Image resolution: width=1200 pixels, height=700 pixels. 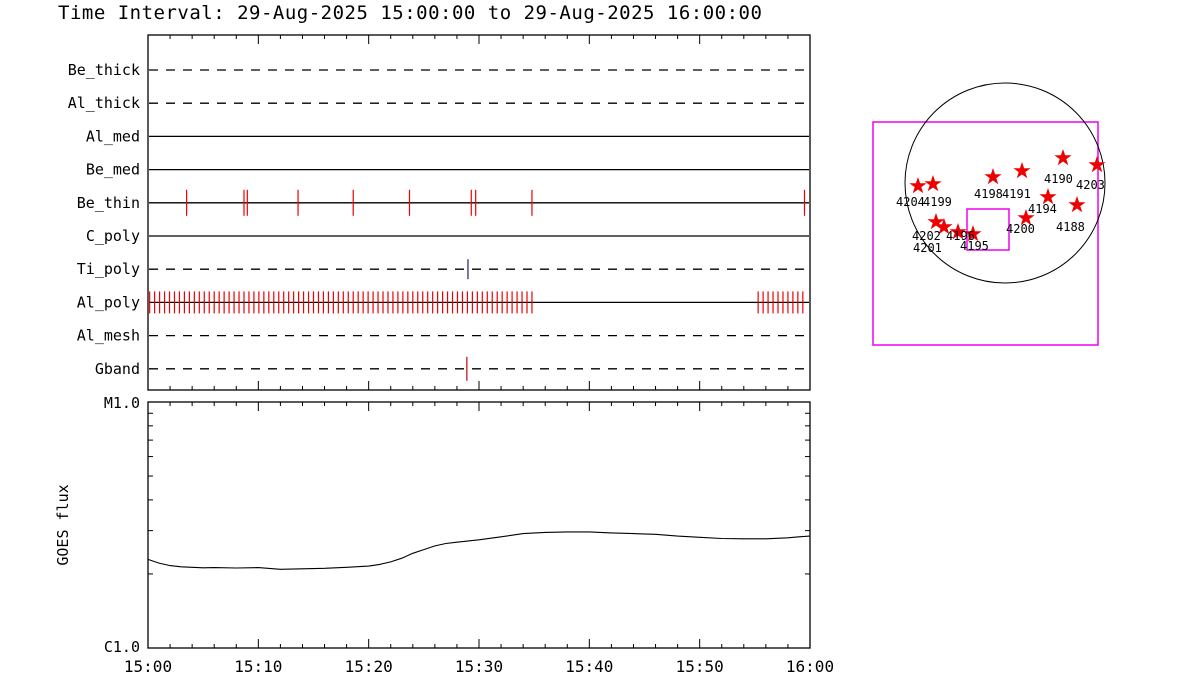 What do you see at coordinates (104, 103) in the screenshot?
I see `filter-row-label-Al_thick: Al_thick` at bounding box center [104, 103].